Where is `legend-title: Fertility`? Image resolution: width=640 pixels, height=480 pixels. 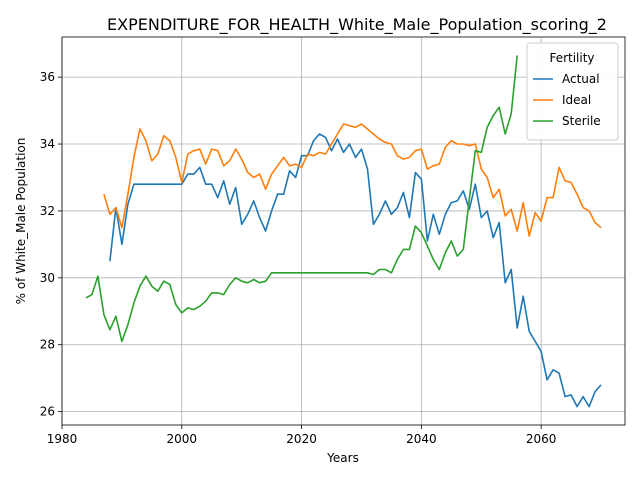
legend-title: Fertility is located at coordinates (571, 58).